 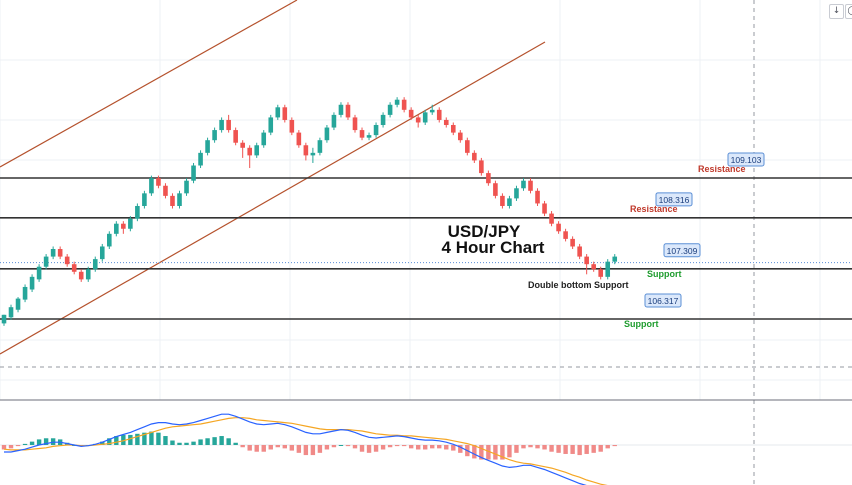 I want to click on double-bottom-label: Double bottom Support, so click(x=578, y=285).